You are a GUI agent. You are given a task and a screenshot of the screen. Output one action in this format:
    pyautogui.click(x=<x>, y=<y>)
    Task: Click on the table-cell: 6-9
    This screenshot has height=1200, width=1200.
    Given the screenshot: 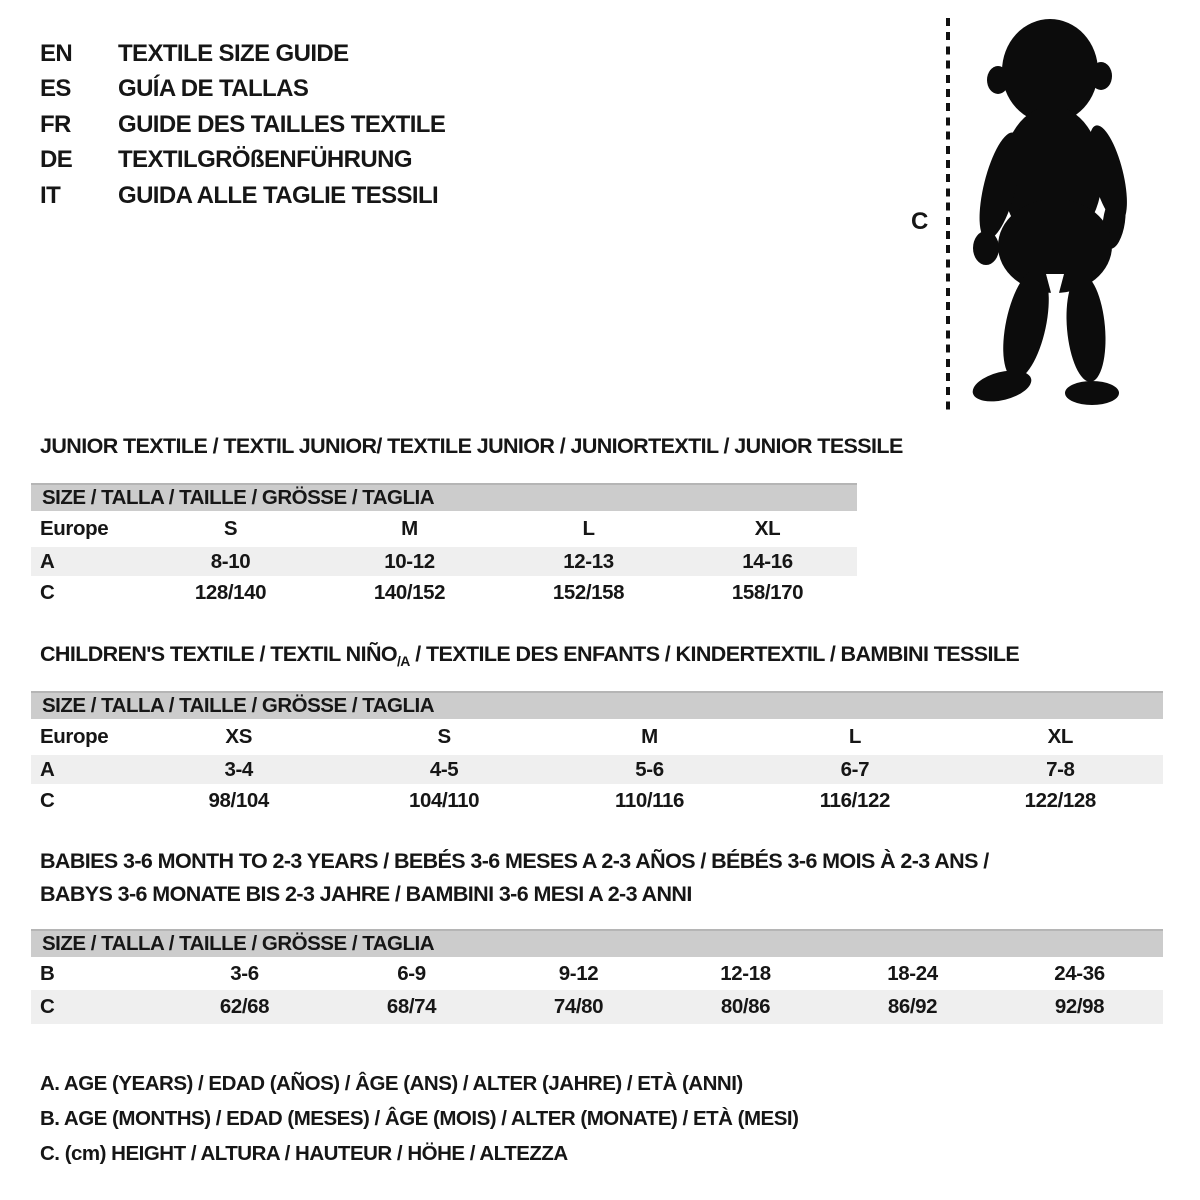 What is the action you would take?
    pyautogui.click(x=411, y=973)
    